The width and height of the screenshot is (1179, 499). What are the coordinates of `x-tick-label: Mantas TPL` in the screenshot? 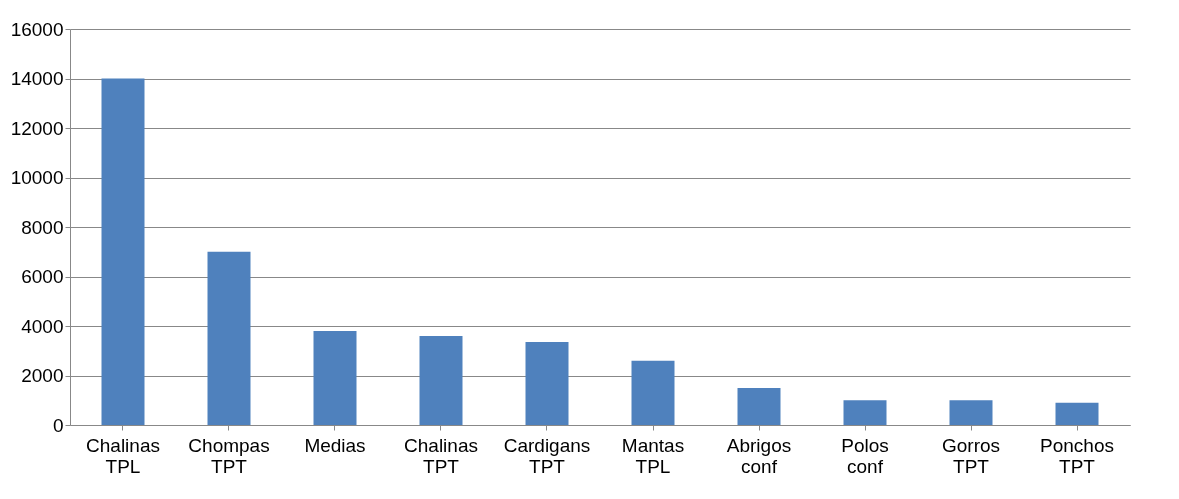 It's located at (653, 455).